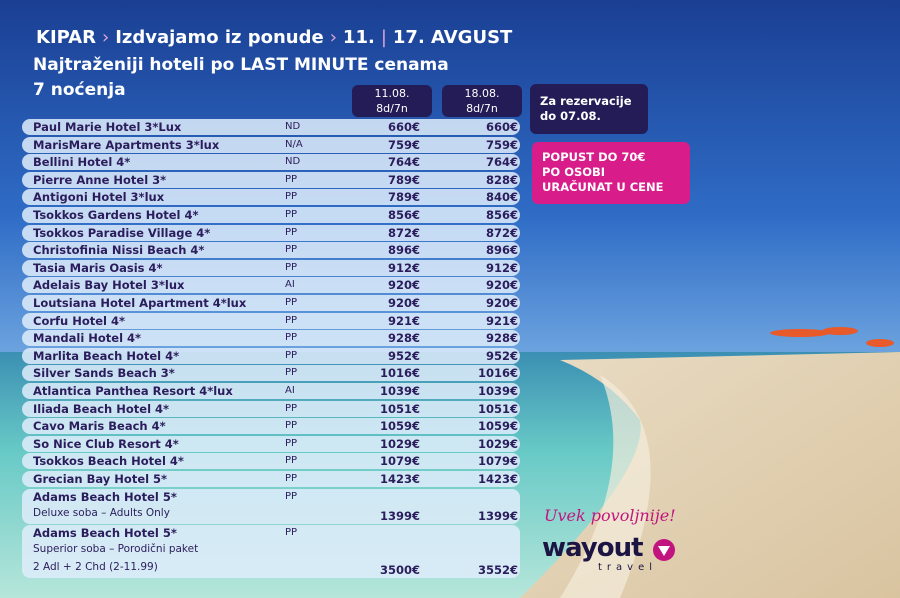 The width and height of the screenshot is (900, 598). What do you see at coordinates (98, 267) in the screenshot?
I see `hotel-name: Tasia Maris Oasis 4*` at bounding box center [98, 267].